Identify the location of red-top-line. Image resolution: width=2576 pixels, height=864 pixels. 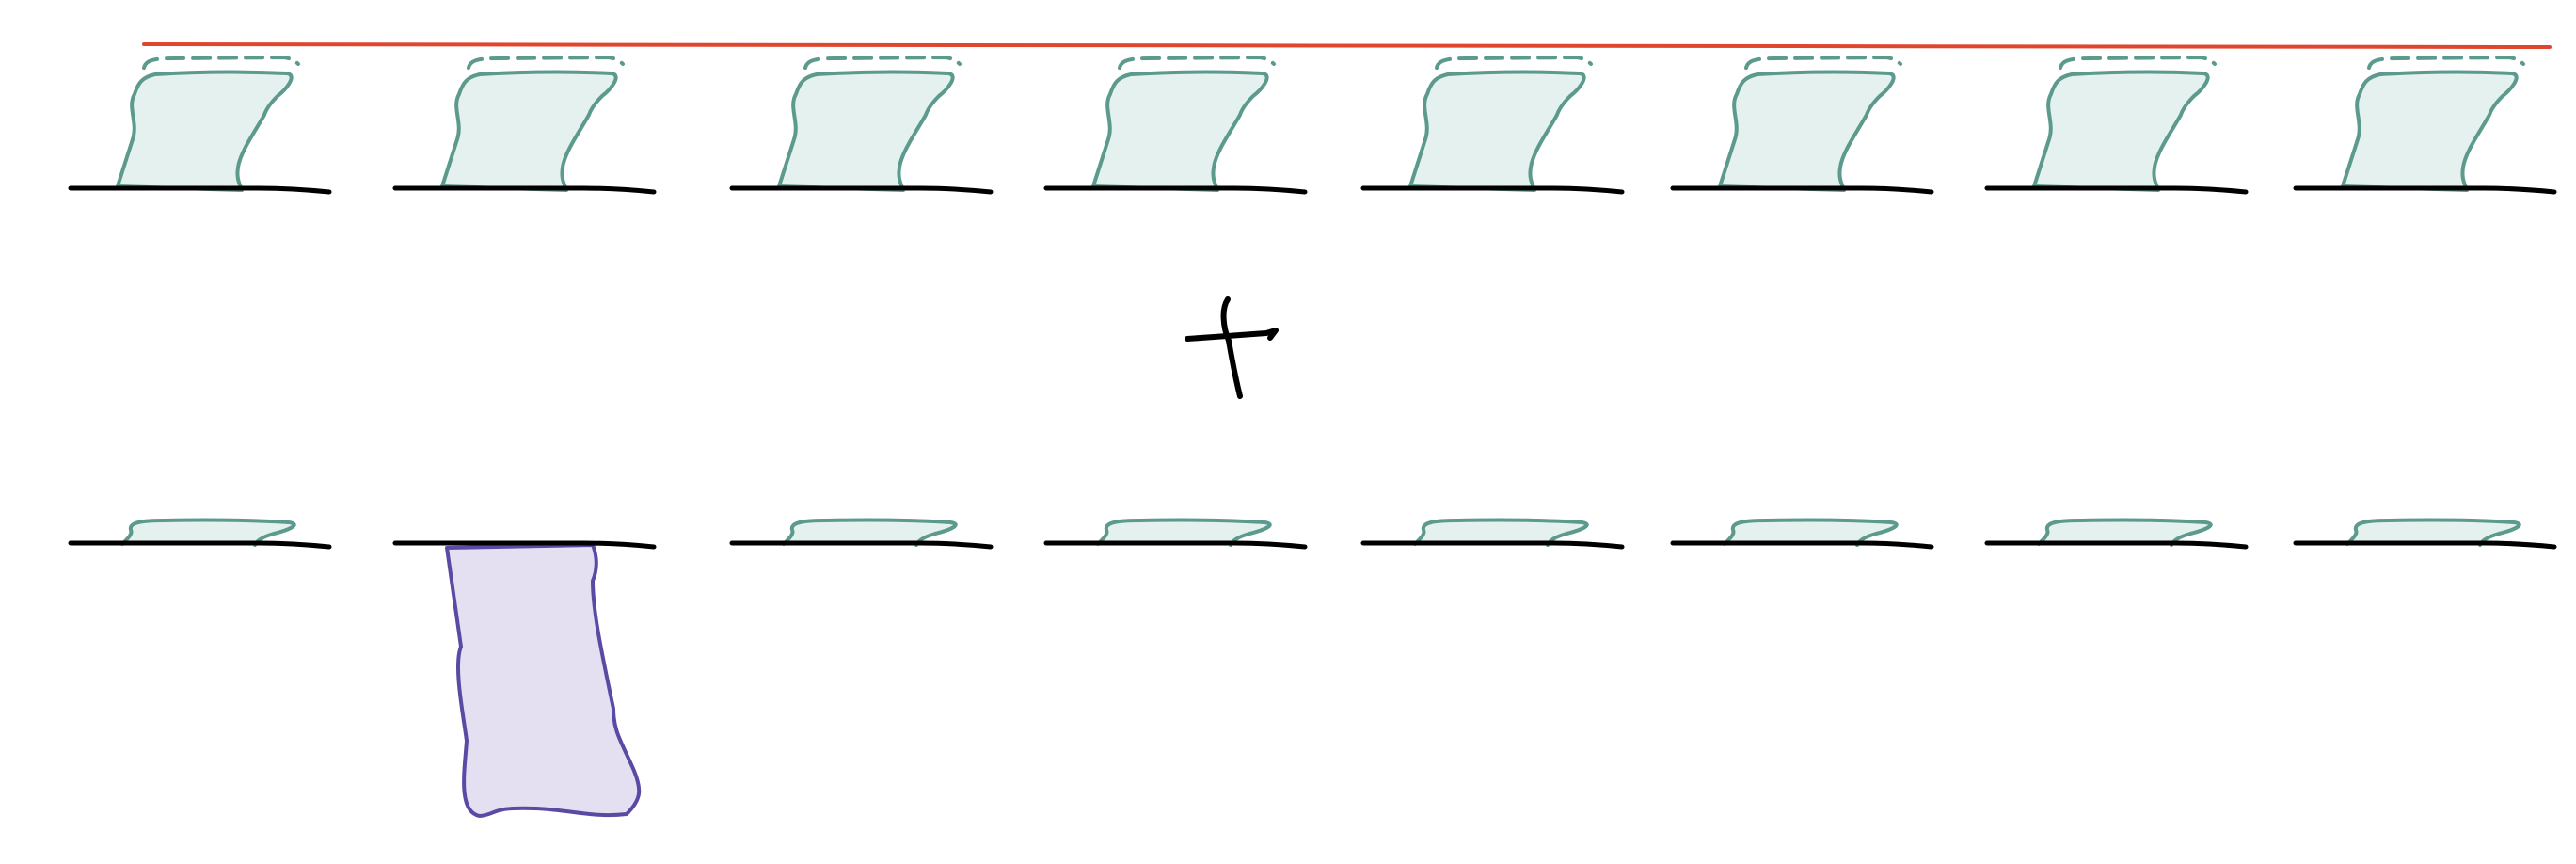
(1347, 45).